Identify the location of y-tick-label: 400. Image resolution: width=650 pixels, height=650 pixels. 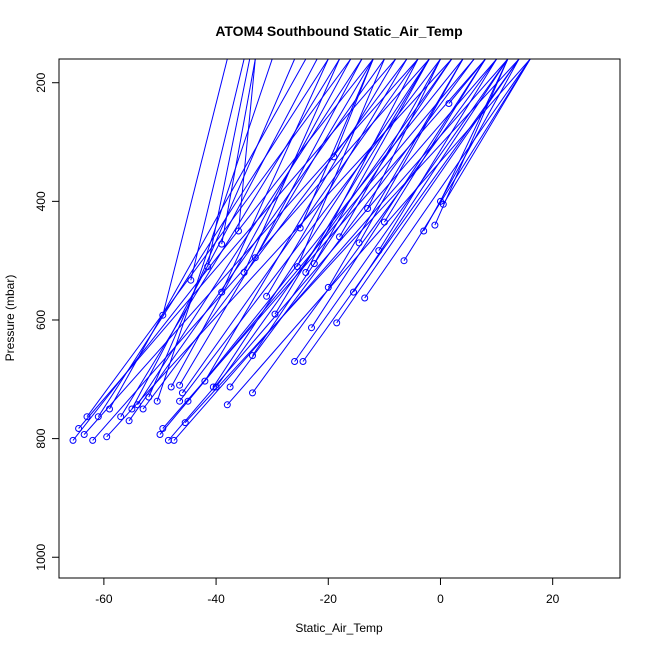
(41, 201).